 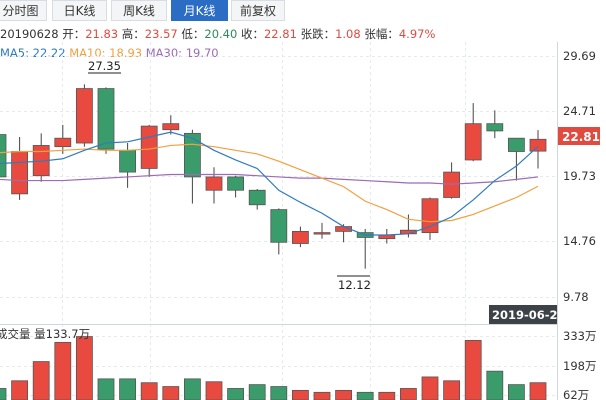 I want to click on ma10-legend: MA10: 18.93, so click(x=106, y=53).